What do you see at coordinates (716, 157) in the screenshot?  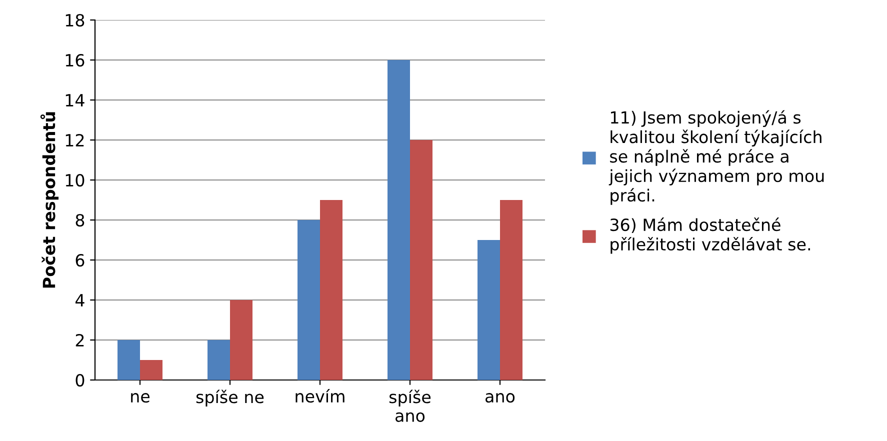 I see `legend-label: 11) Jsem spokojený/á s kvalitou školení týkajících se náplně mé práce a jejich významem pro mou práci.` at bounding box center [716, 157].